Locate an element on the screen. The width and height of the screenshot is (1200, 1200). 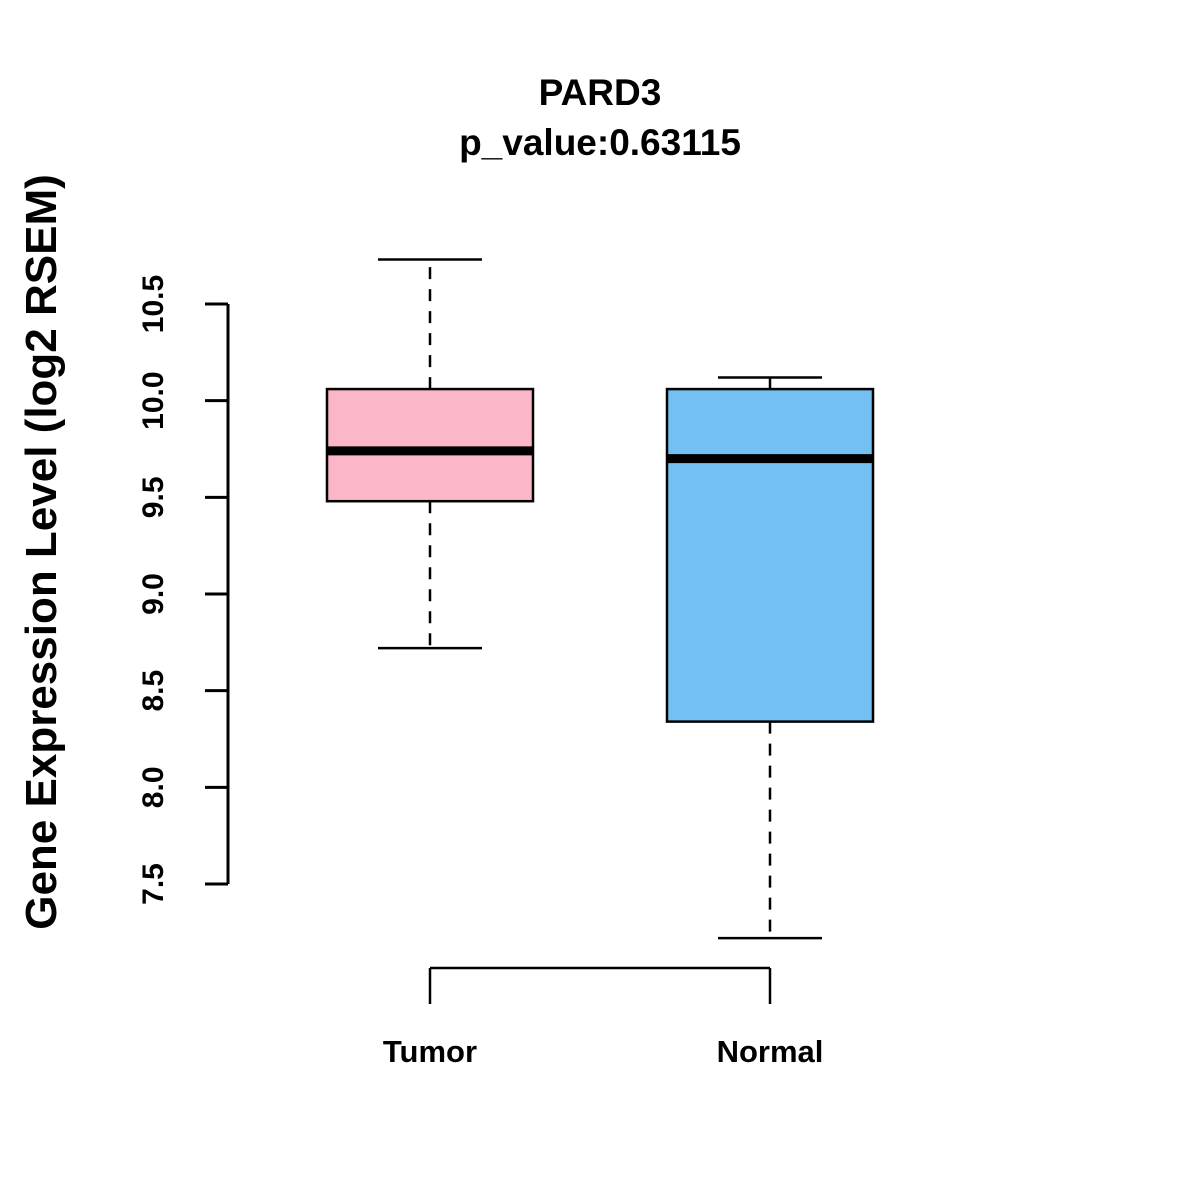
category-label: Normal is located at coordinates (770, 1051).